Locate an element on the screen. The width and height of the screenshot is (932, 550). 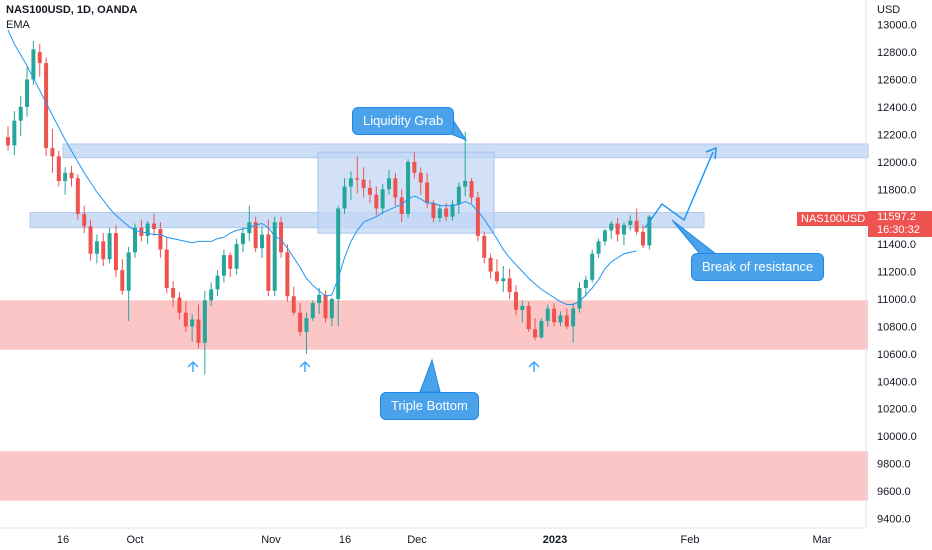
time-tick-label: Nov is located at coordinates (271, 540).